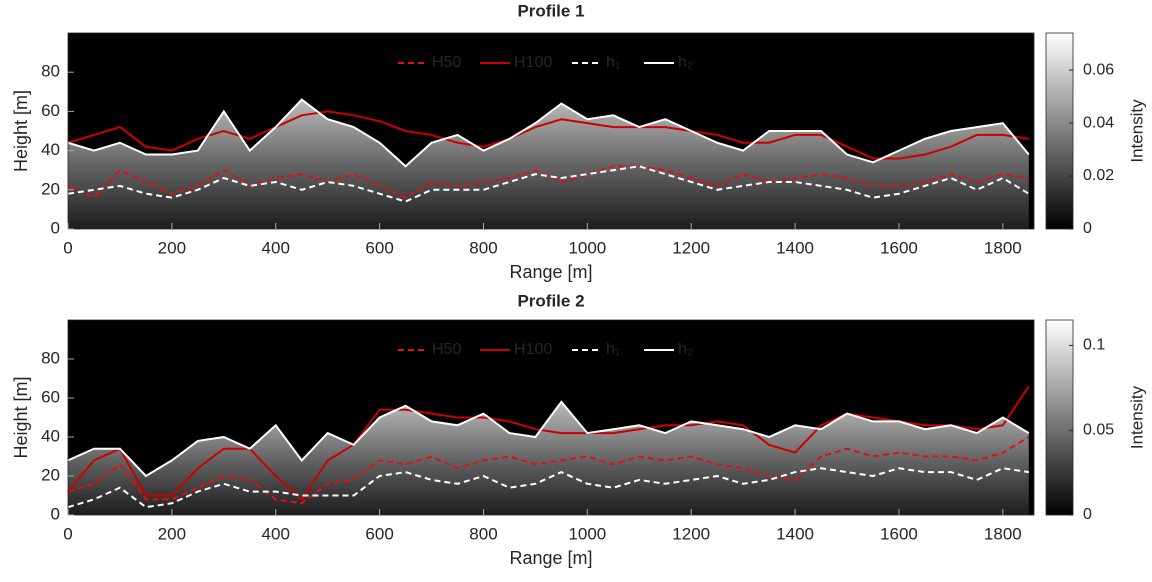 The height and width of the screenshot is (582, 1152). I want to click on chart-title: Profile 1, so click(550, 10).